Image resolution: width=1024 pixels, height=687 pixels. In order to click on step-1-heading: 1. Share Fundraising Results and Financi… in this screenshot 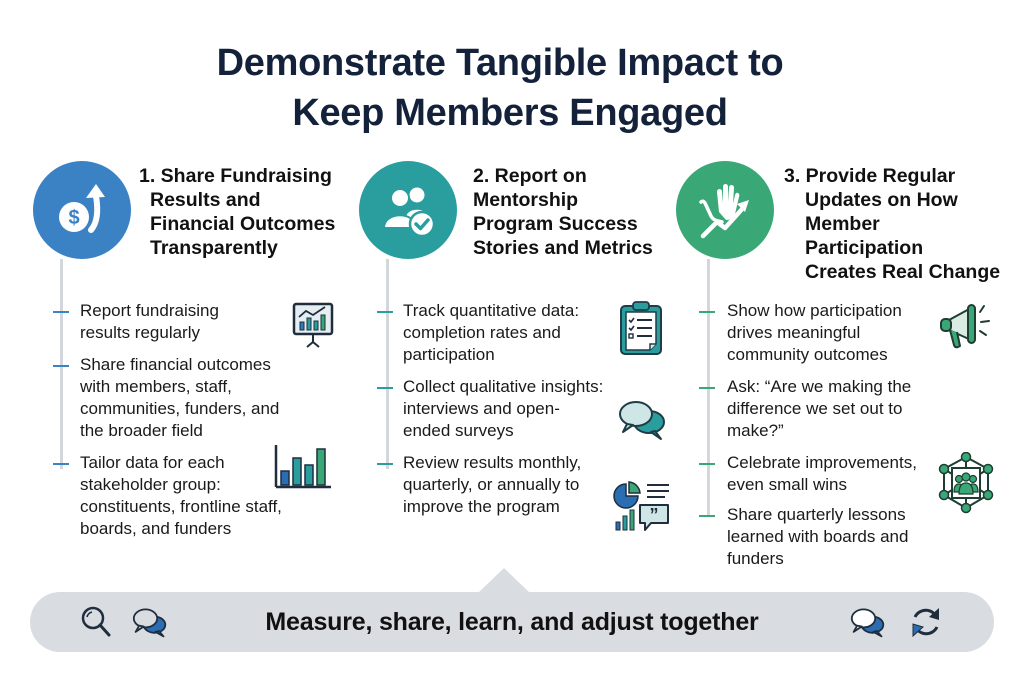, I will do `click(237, 212)`.